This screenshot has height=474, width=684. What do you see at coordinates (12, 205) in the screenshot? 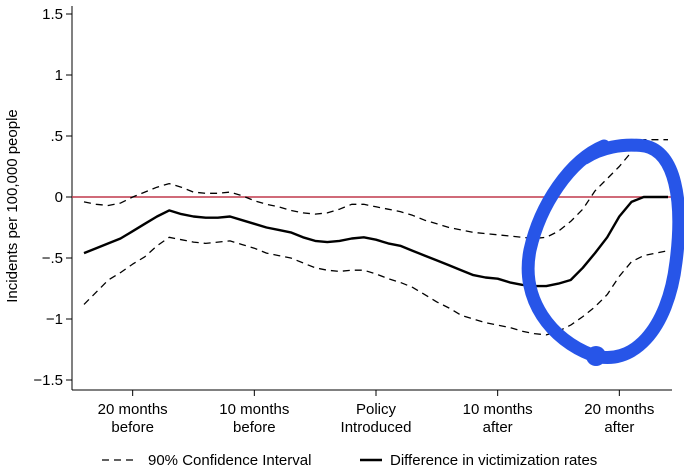
I see `y-axis-label: Incidents per 100,000 people` at bounding box center [12, 205].